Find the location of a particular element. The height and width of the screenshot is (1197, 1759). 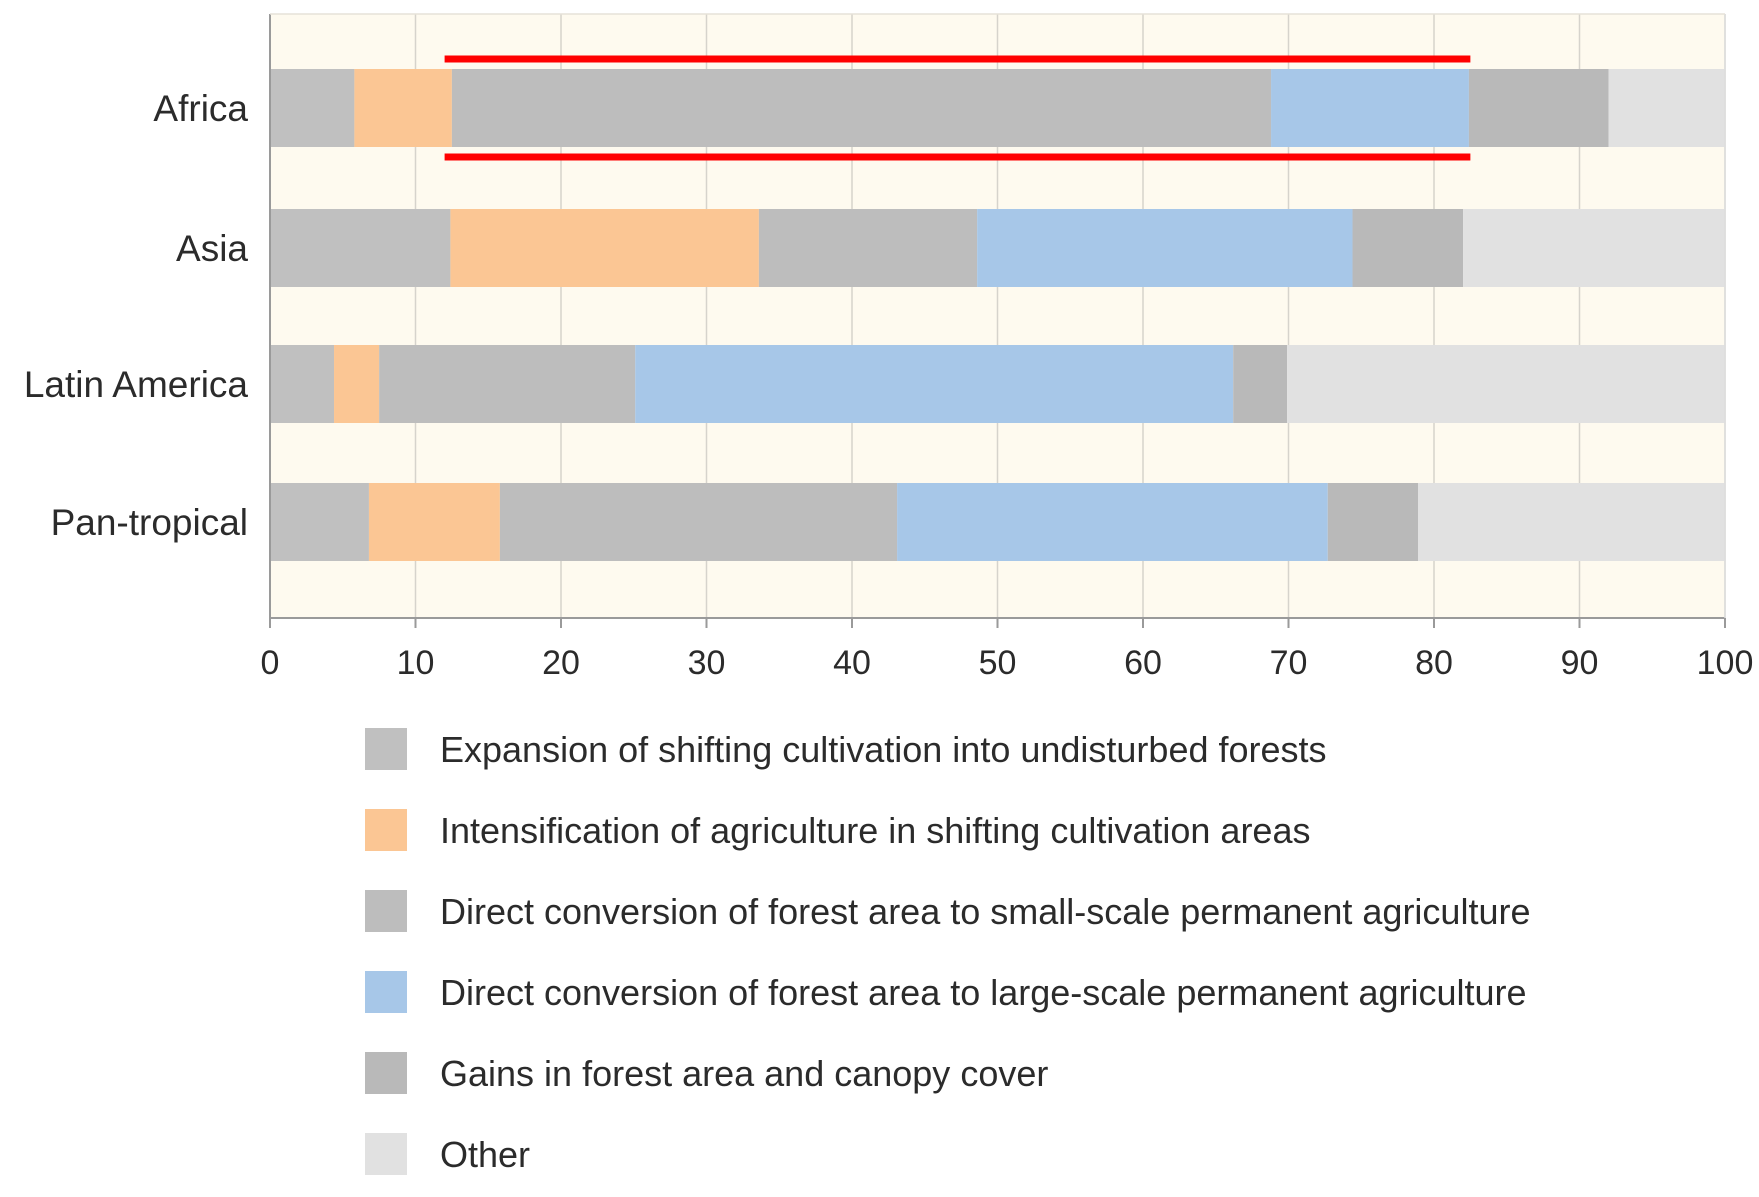

legend-label: Other is located at coordinates (485, 1154).